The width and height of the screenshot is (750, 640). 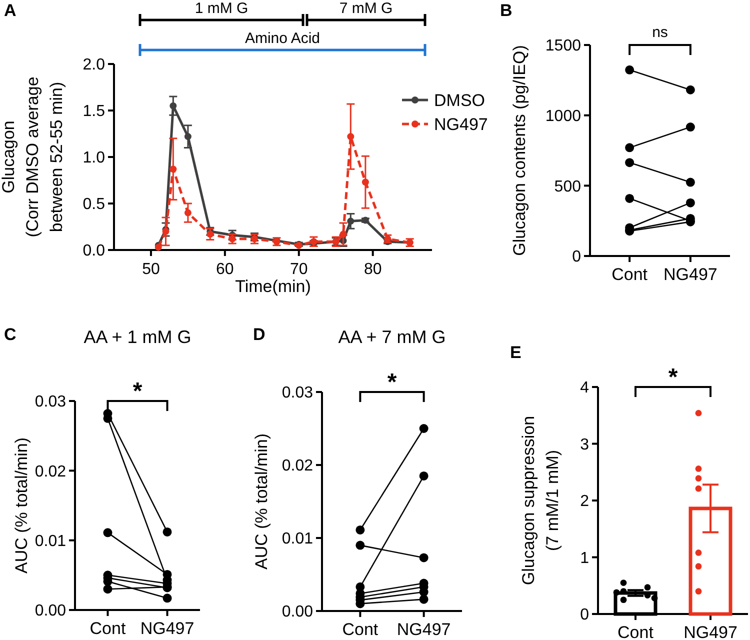 What do you see at coordinates (585, 445) in the screenshot?
I see `y-tick-label: 3` at bounding box center [585, 445].